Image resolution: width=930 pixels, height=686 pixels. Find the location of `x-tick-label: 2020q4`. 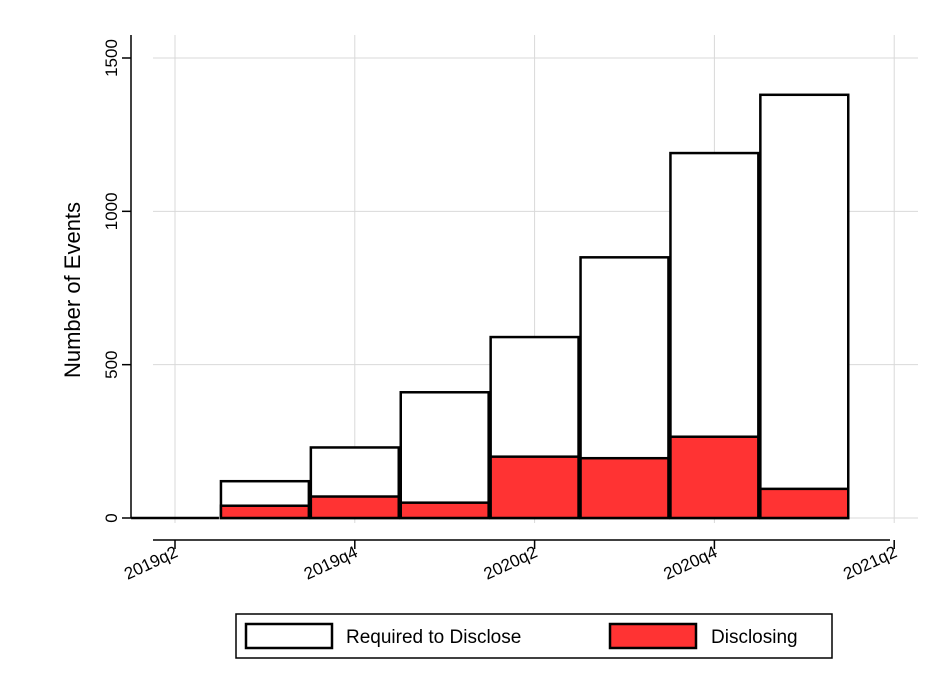

x-tick-label: 2020q4 is located at coordinates (690, 562).